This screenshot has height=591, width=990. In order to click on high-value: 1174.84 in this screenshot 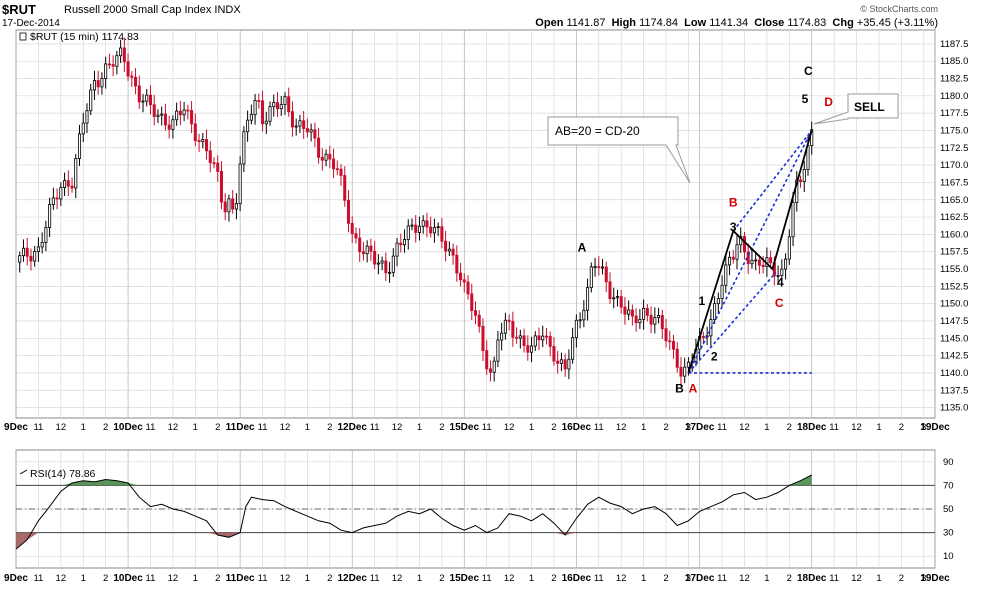, I will do `click(659, 23)`.